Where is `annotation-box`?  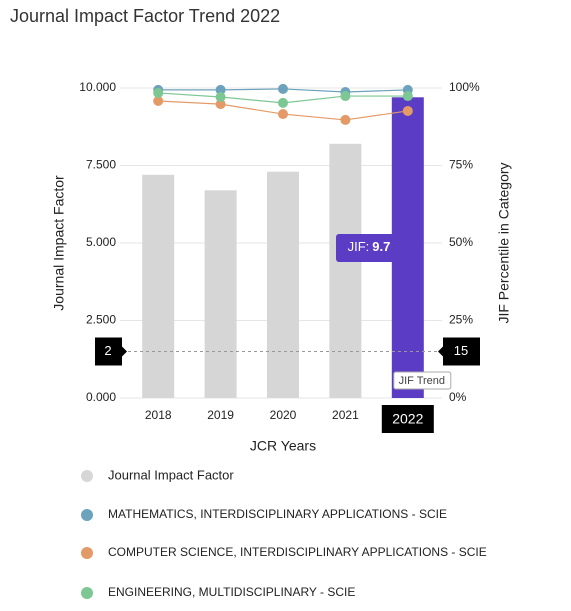 annotation-box is located at coordinates (422, 380).